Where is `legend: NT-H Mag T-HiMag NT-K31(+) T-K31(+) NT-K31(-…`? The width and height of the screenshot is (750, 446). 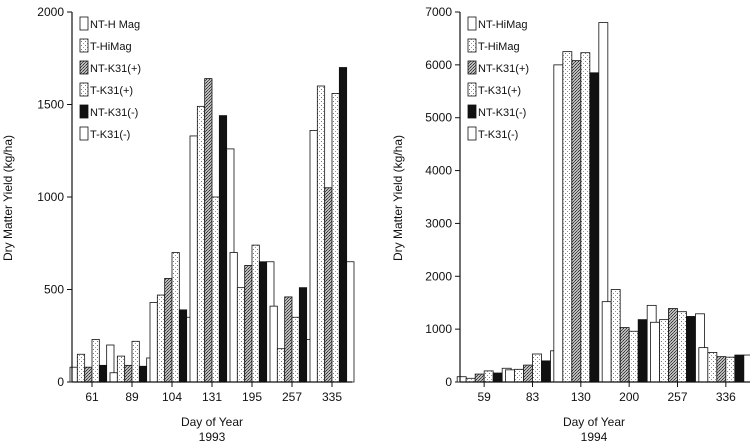 legend: NT-H Mag T-HiMag NT-K31(+) T-K31(+) NT-K31(-… is located at coordinates (109, 81).